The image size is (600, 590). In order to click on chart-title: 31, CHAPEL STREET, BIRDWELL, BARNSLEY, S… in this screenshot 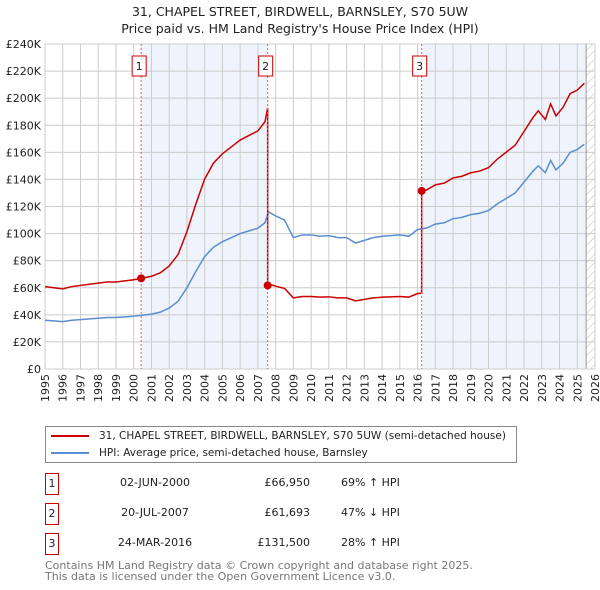, I will do `click(300, 11)`.